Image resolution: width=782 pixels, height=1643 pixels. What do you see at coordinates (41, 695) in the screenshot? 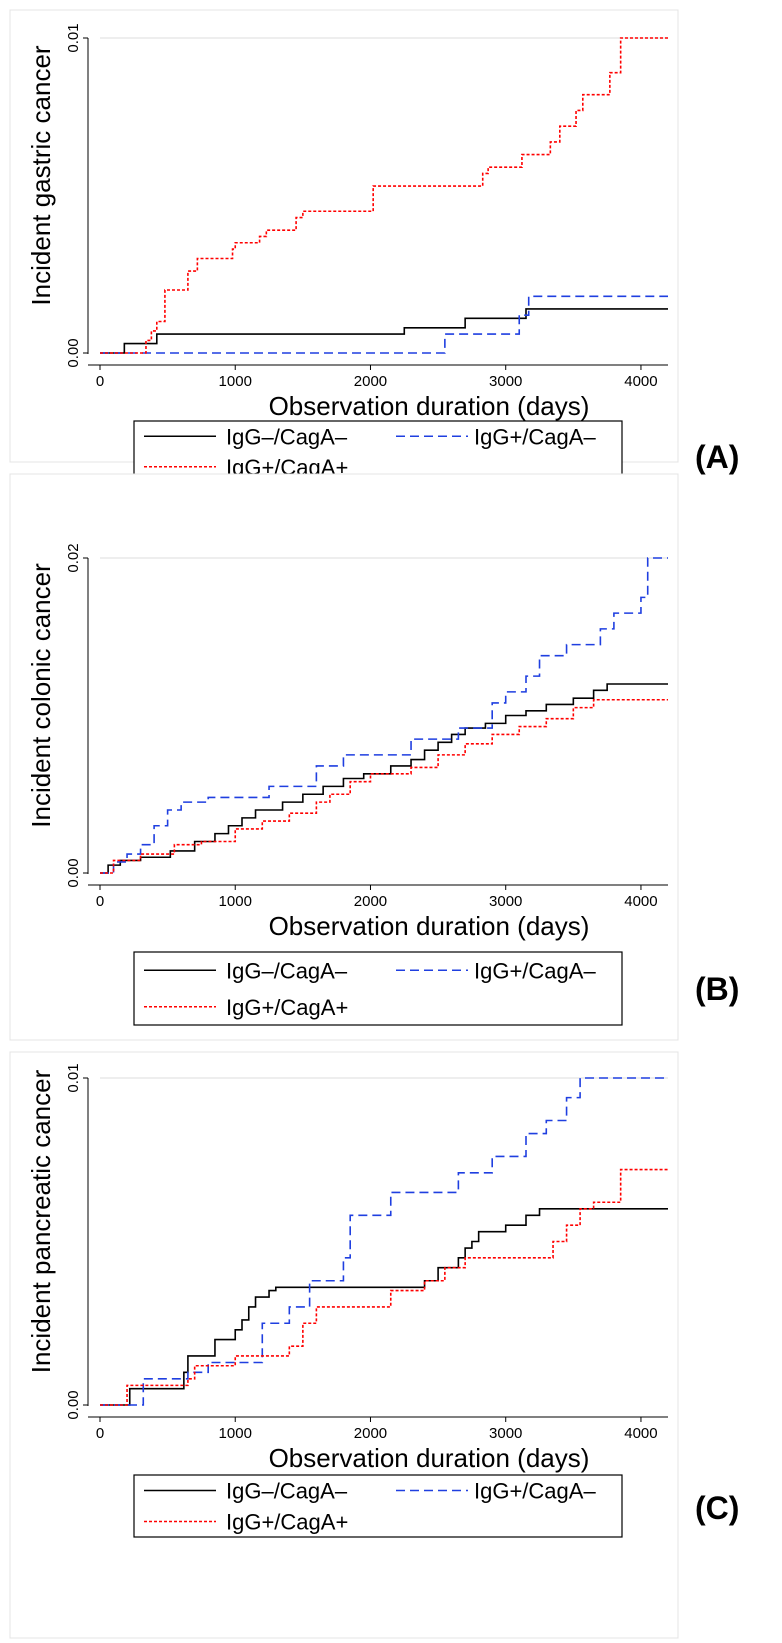
I see `y-axis-title: Incident colonic cancer` at bounding box center [41, 695].